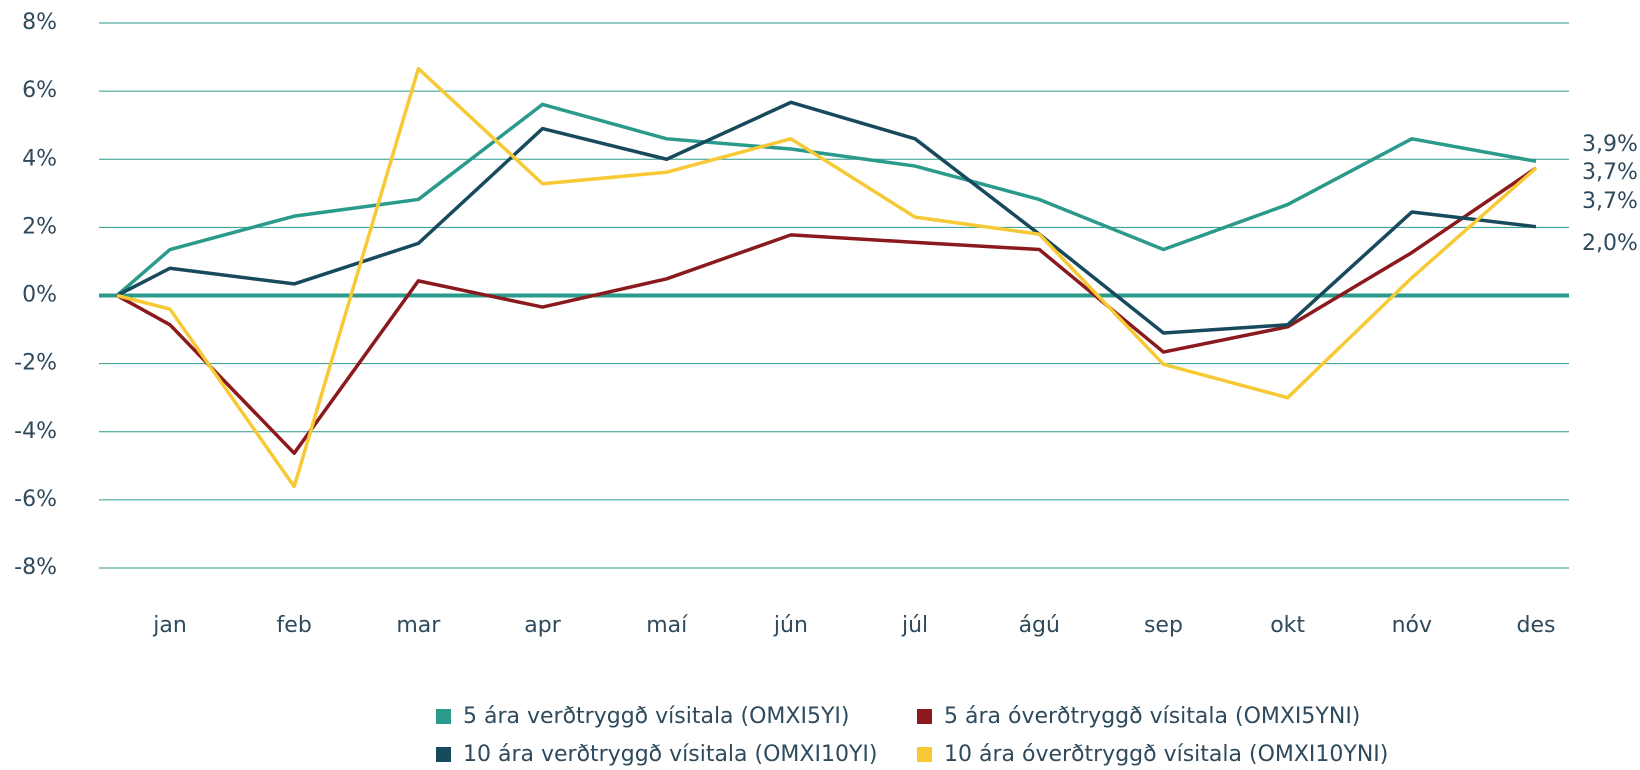  What do you see at coordinates (35, 431) in the screenshot?
I see `y-tick-label: -4%` at bounding box center [35, 431].